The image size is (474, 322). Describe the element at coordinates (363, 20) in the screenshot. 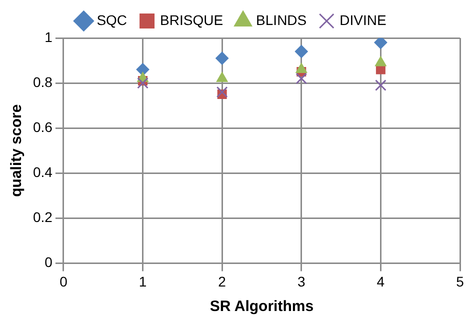

I see `legend-label: DIVINE` at that location.